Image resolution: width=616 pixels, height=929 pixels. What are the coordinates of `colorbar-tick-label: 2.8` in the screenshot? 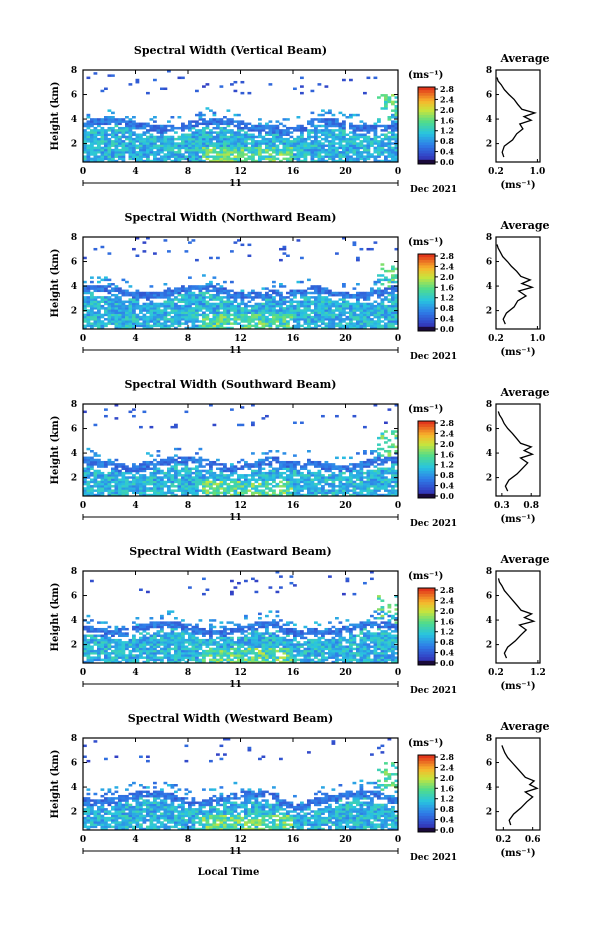 It's located at (447, 256).